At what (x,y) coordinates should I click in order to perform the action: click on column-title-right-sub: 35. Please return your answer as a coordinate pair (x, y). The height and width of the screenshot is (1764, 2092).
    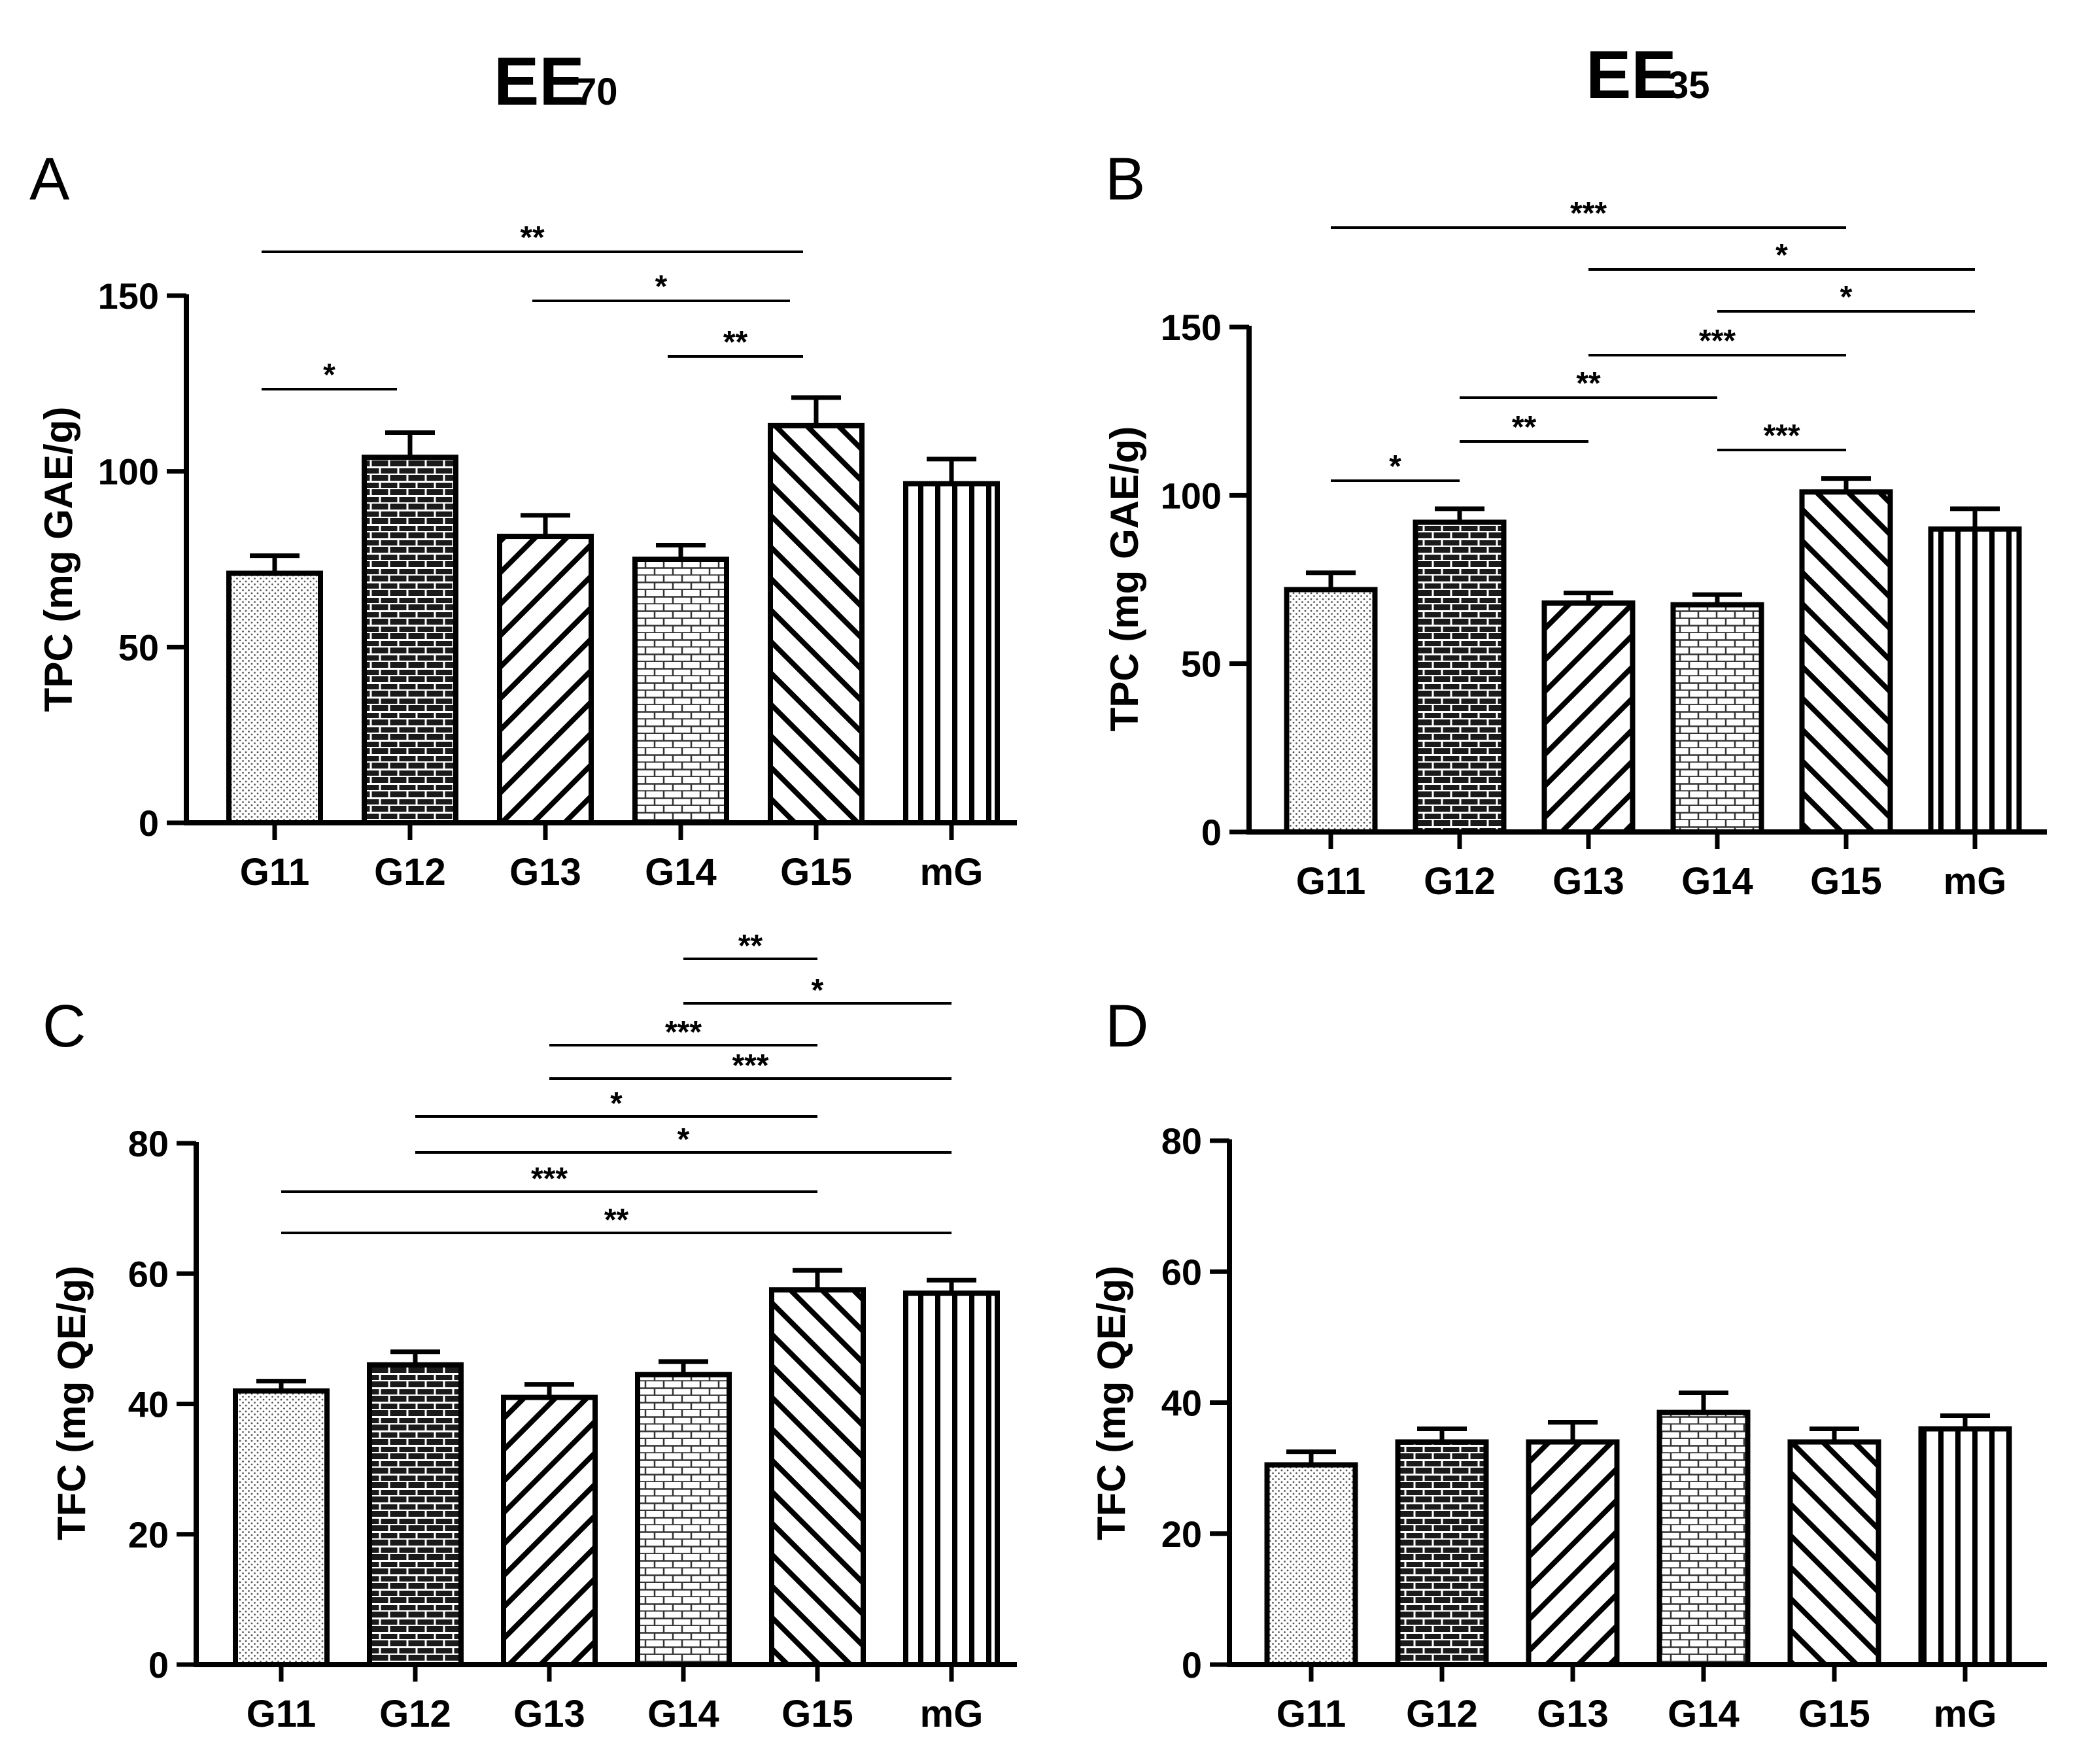
    Looking at the image, I should click on (1689, 86).